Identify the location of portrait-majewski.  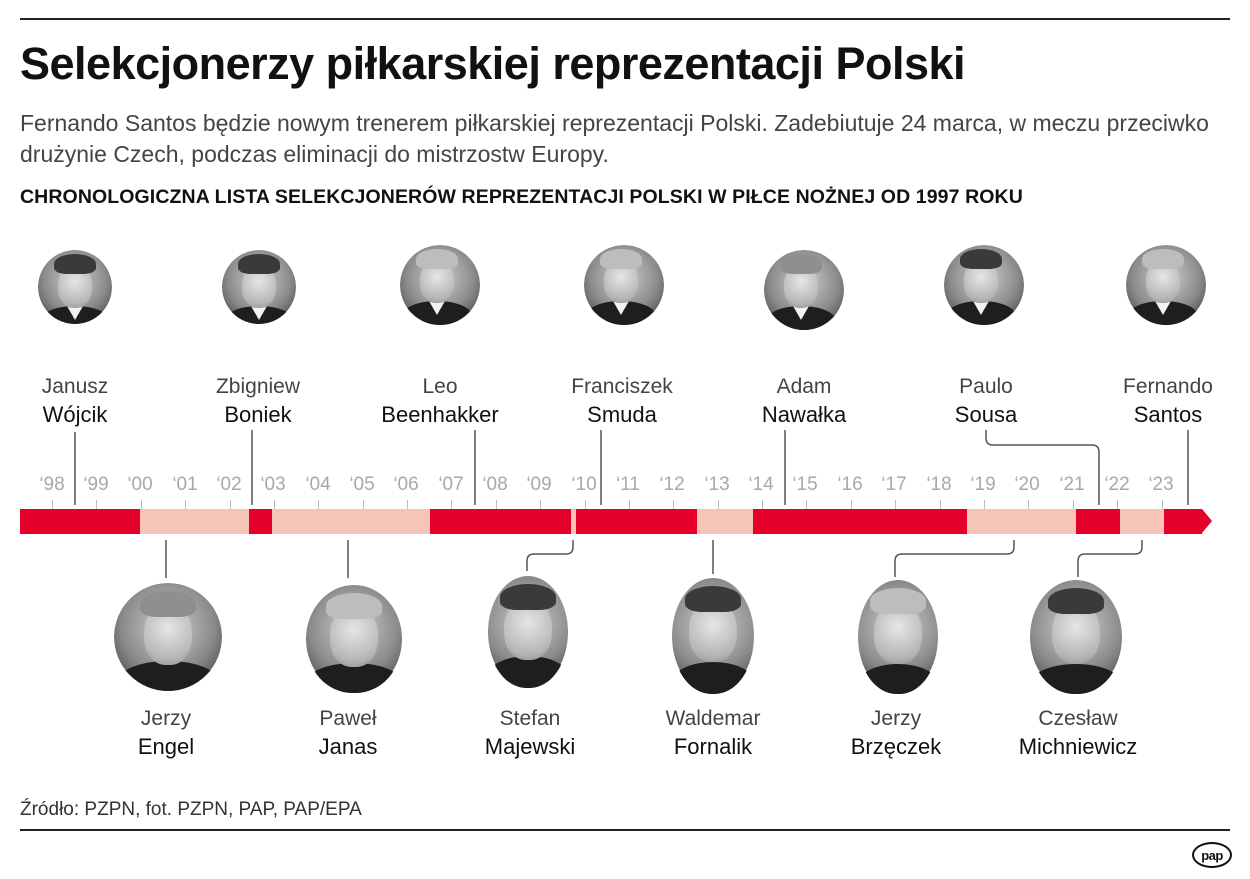
(528, 632).